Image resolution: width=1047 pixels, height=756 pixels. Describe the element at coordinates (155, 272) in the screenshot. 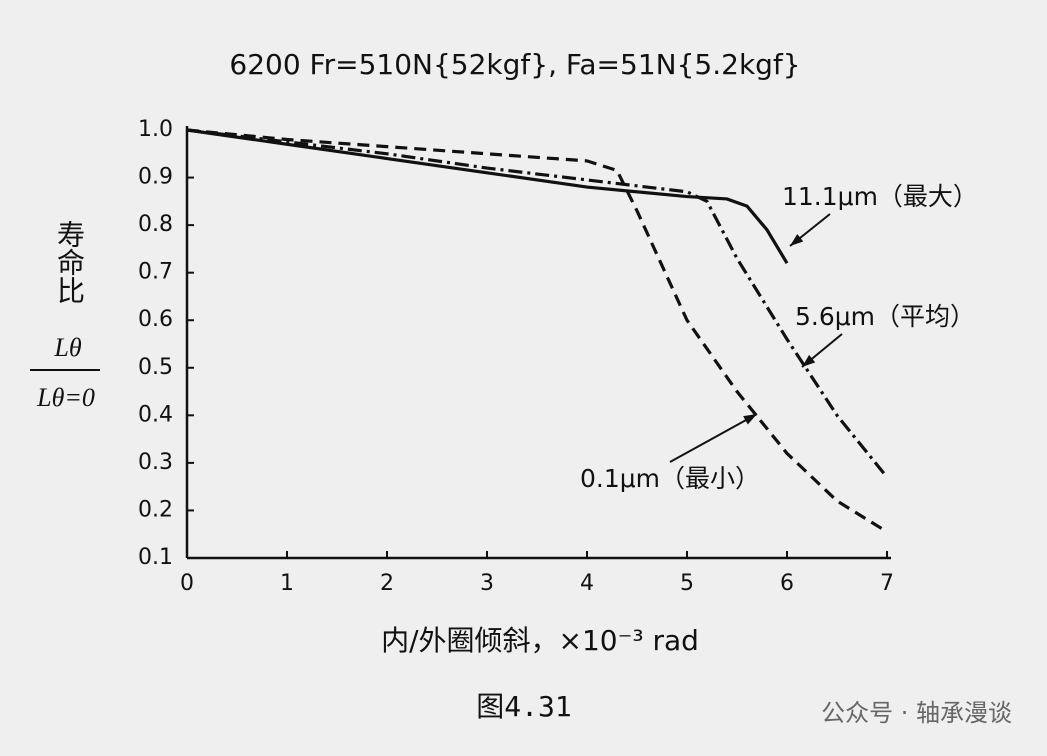

I see `y-tick-label: 0.7` at that location.